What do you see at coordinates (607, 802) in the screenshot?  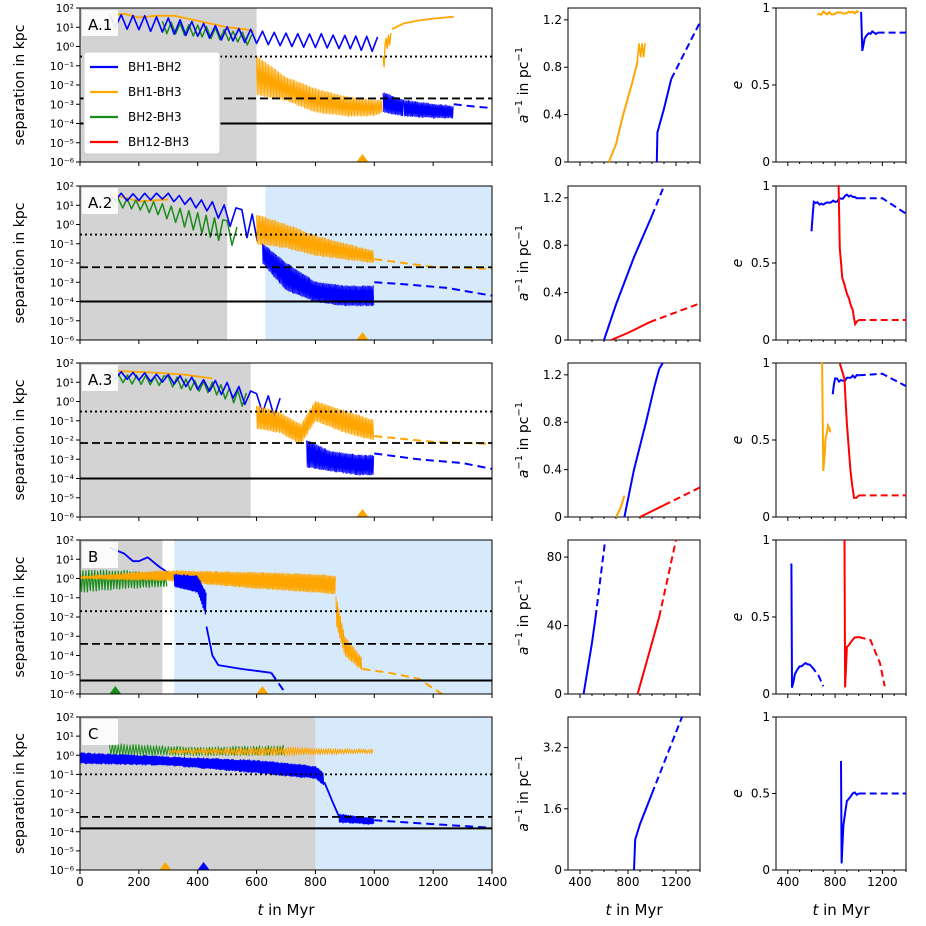 I see `panel-a-inverse: 0 1.6 3.2 400 800 1200 a−1 in pc−1` at bounding box center [607, 802].